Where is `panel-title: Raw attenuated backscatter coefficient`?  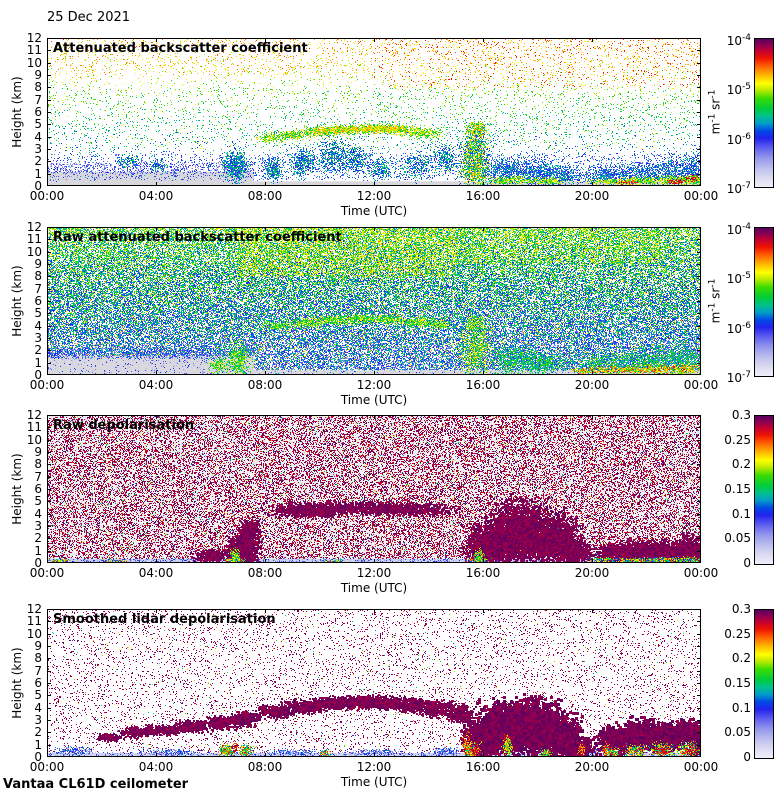
panel-title: Raw attenuated backscatter coefficient is located at coordinates (197, 237).